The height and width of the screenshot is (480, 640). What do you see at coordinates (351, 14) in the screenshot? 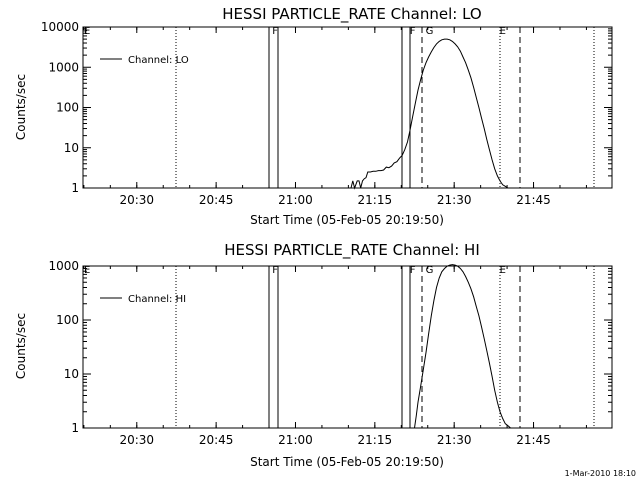
I see `lo-chart-title: HESSI PARTICLE_RATE Channel: LO` at bounding box center [351, 14].